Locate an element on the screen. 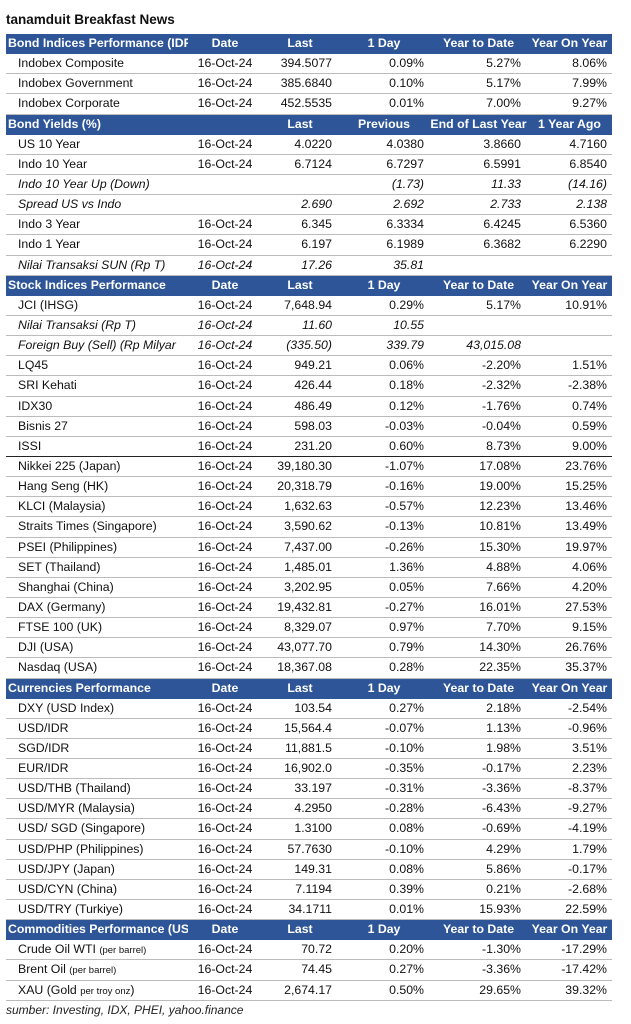 This screenshot has height=1024, width=631. cell-value: 0.20% is located at coordinates (406, 949).